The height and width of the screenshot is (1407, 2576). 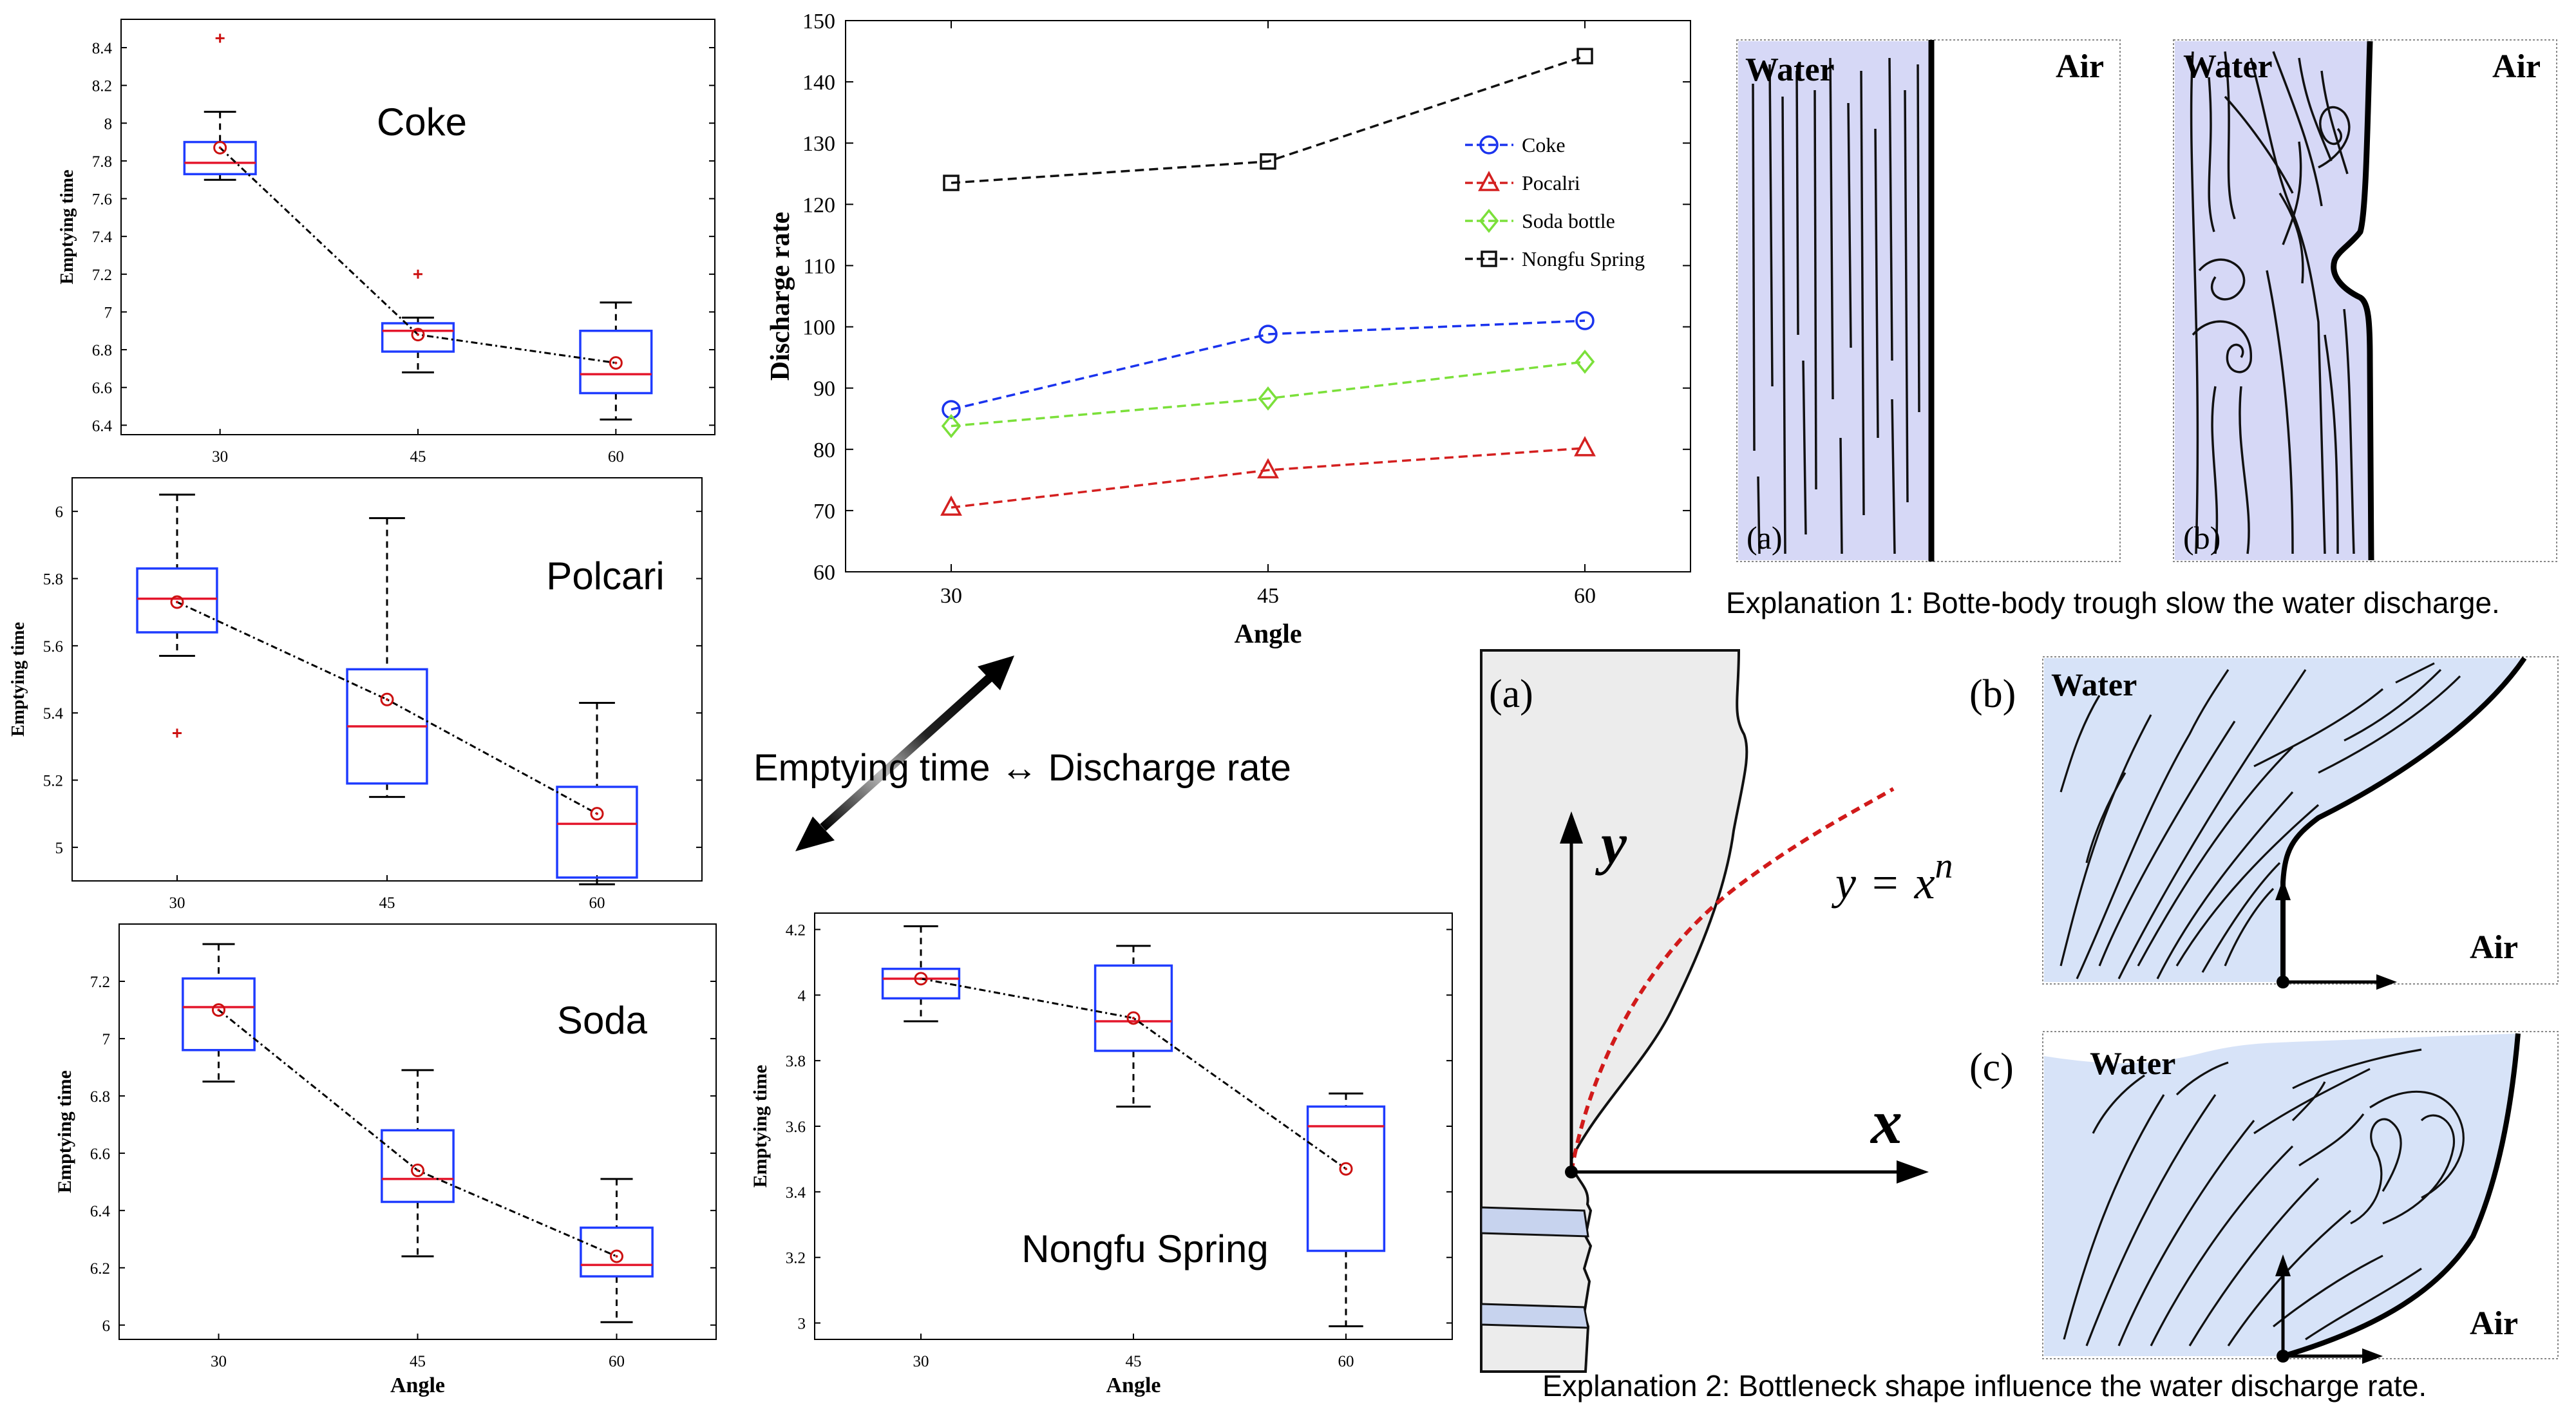 I want to click on y-tick-label: 6.4, so click(x=103, y=426).